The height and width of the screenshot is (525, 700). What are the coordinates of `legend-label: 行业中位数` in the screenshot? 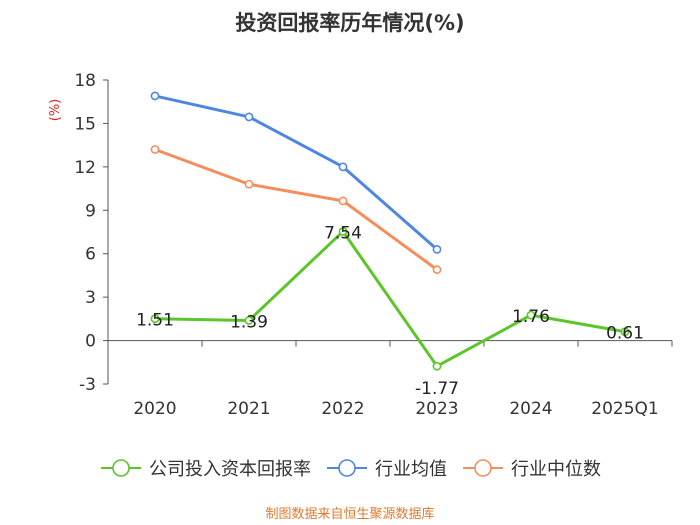 It's located at (556, 469).